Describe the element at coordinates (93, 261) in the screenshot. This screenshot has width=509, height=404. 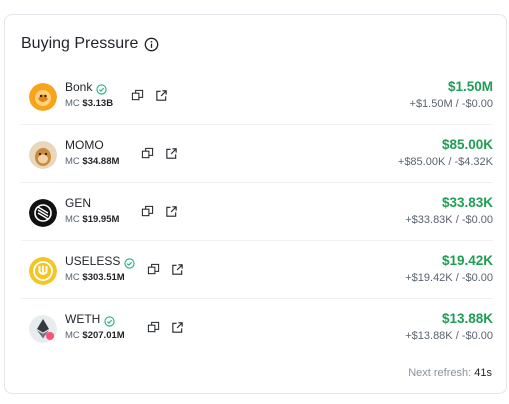
I see `token-name: USELESS` at that location.